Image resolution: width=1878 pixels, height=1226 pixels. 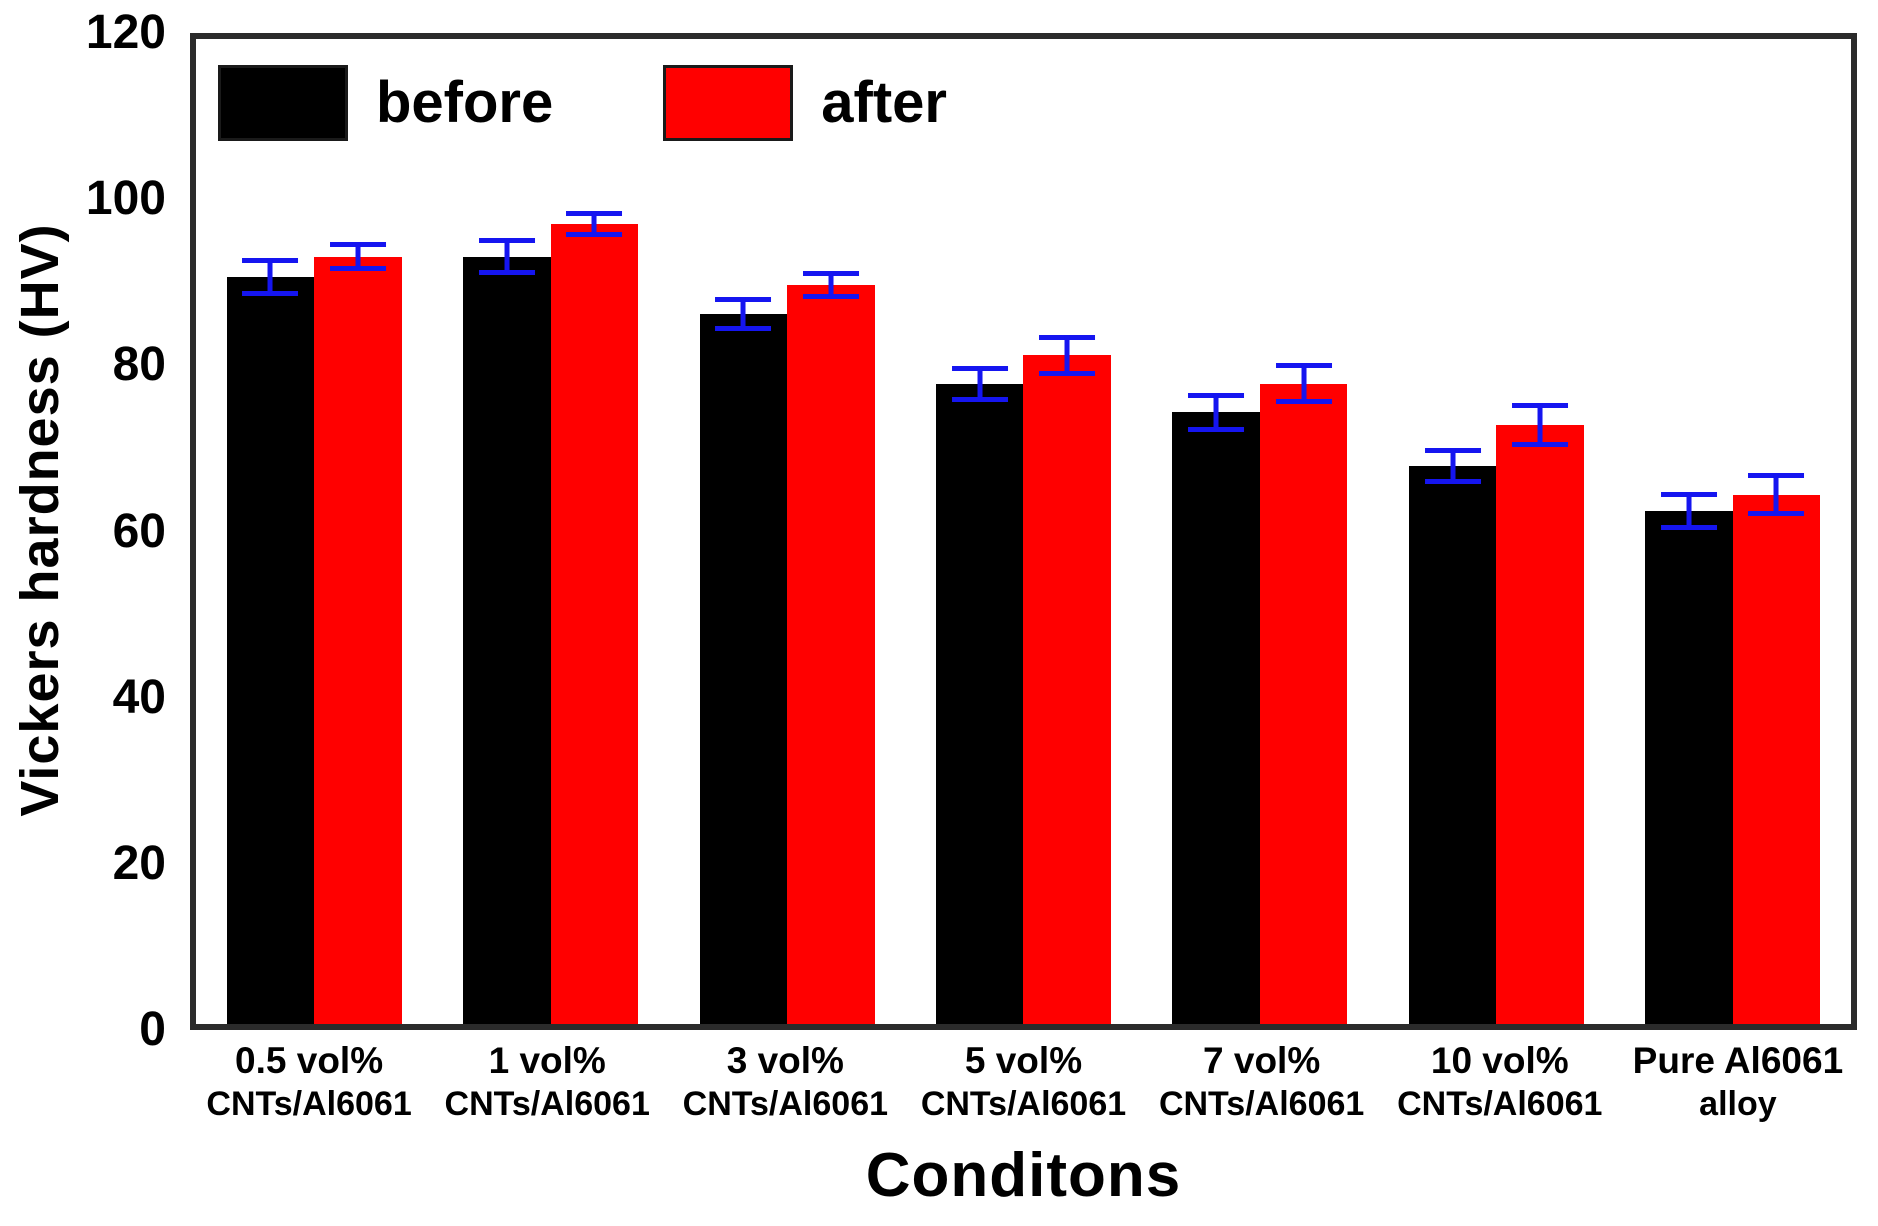 I want to click on x-tick-line1: 0.5 vol%, so click(x=309, y=1060).